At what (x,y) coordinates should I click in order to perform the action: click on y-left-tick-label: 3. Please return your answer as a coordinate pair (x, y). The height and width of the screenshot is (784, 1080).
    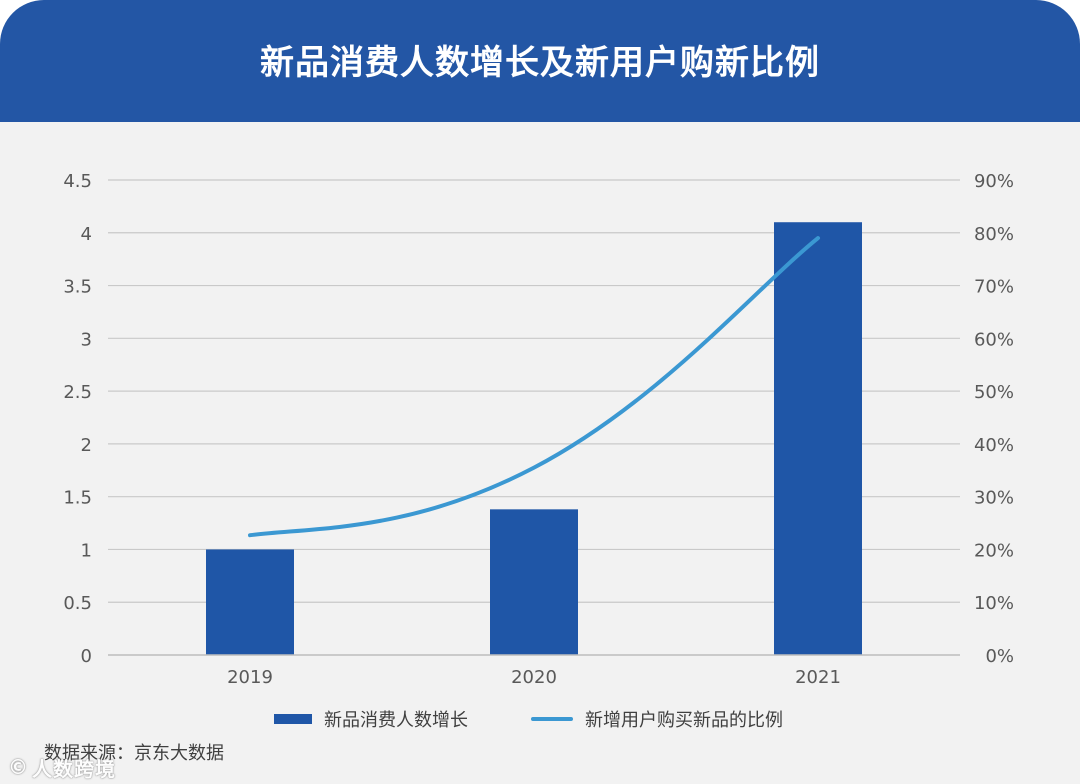
    Looking at the image, I should click on (86, 339).